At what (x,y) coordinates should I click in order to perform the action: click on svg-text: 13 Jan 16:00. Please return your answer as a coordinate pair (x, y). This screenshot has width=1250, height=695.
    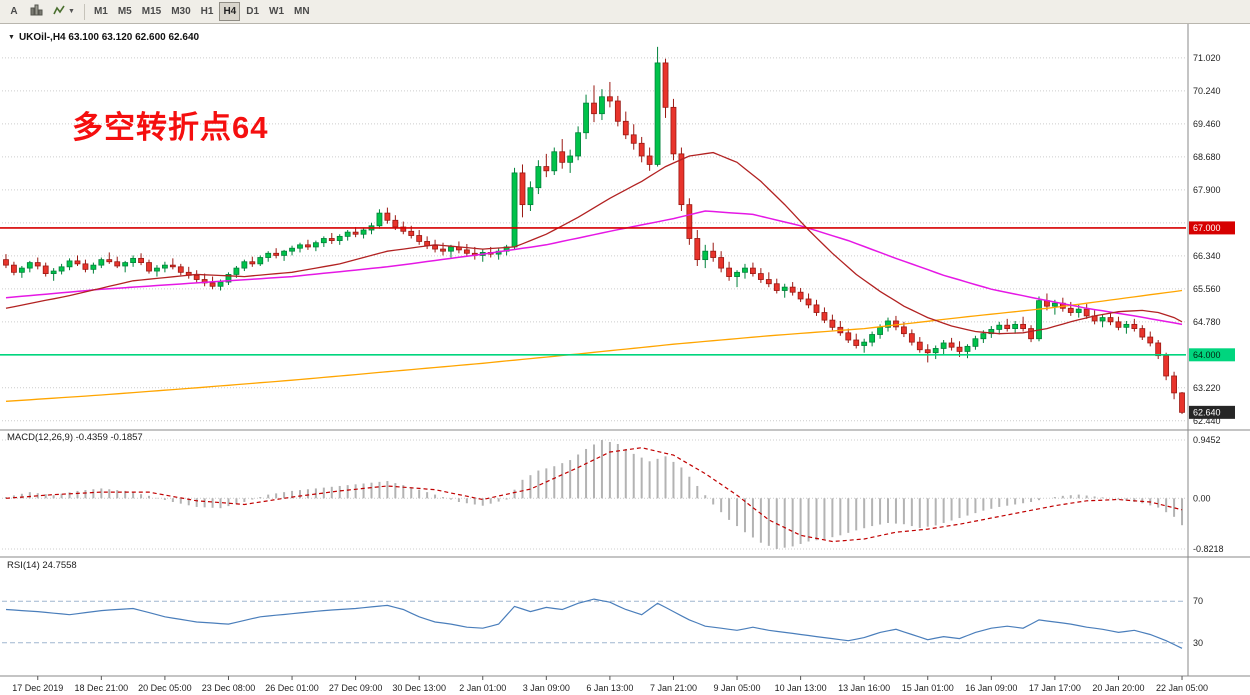
    Looking at the image, I should click on (864, 688).